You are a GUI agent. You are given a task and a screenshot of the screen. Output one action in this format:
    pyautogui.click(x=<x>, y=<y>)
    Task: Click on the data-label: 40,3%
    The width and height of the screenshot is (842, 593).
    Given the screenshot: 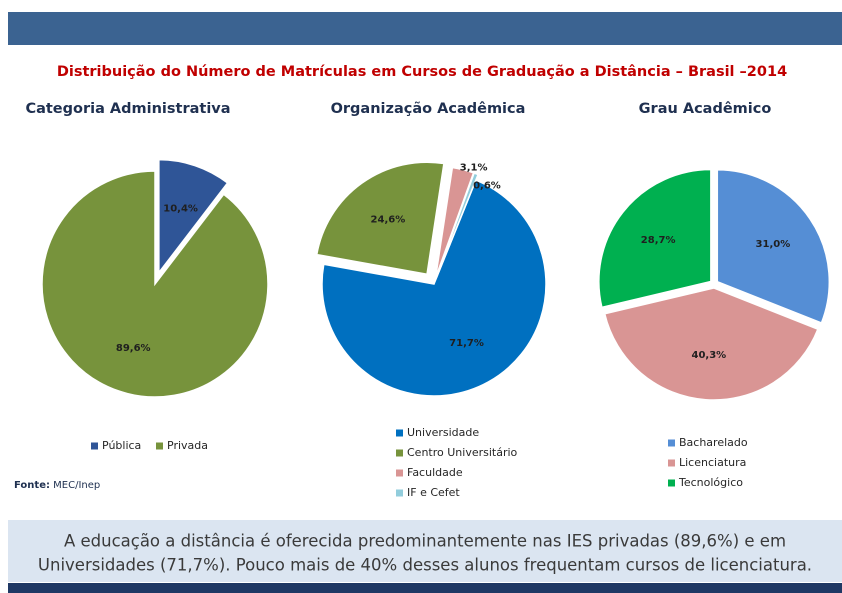 What is the action you would take?
    pyautogui.click(x=709, y=355)
    